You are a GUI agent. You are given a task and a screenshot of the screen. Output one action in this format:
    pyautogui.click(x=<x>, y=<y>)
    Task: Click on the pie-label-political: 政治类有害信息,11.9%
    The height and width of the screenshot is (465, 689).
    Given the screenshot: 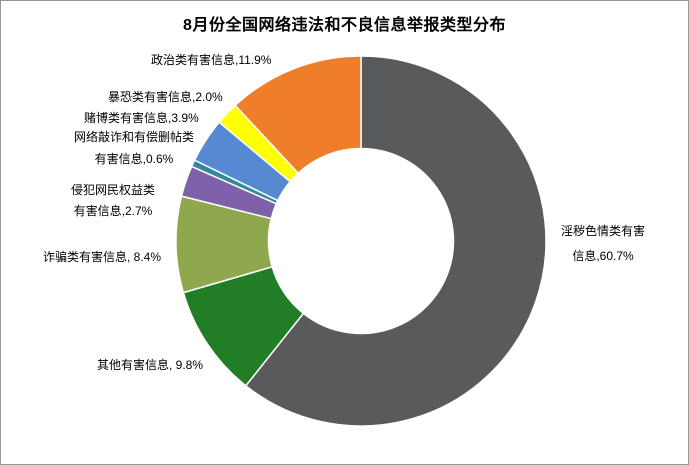 What is the action you would take?
    pyautogui.click(x=211, y=60)
    